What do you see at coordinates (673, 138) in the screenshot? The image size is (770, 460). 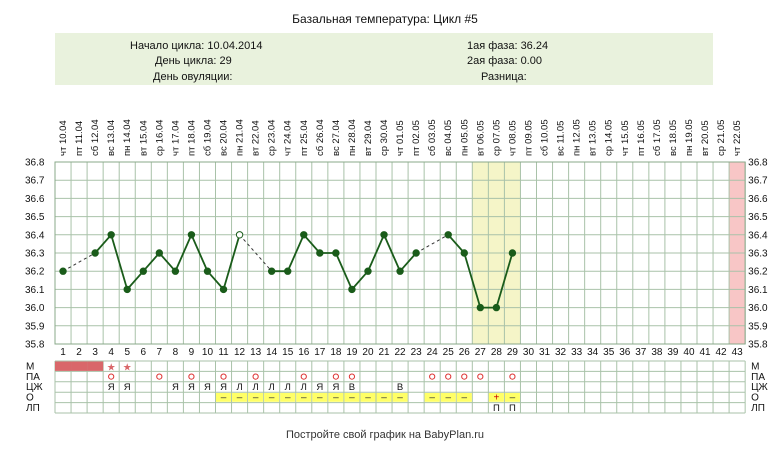 I see `x-date-label: вс 18.05` at bounding box center [673, 138].